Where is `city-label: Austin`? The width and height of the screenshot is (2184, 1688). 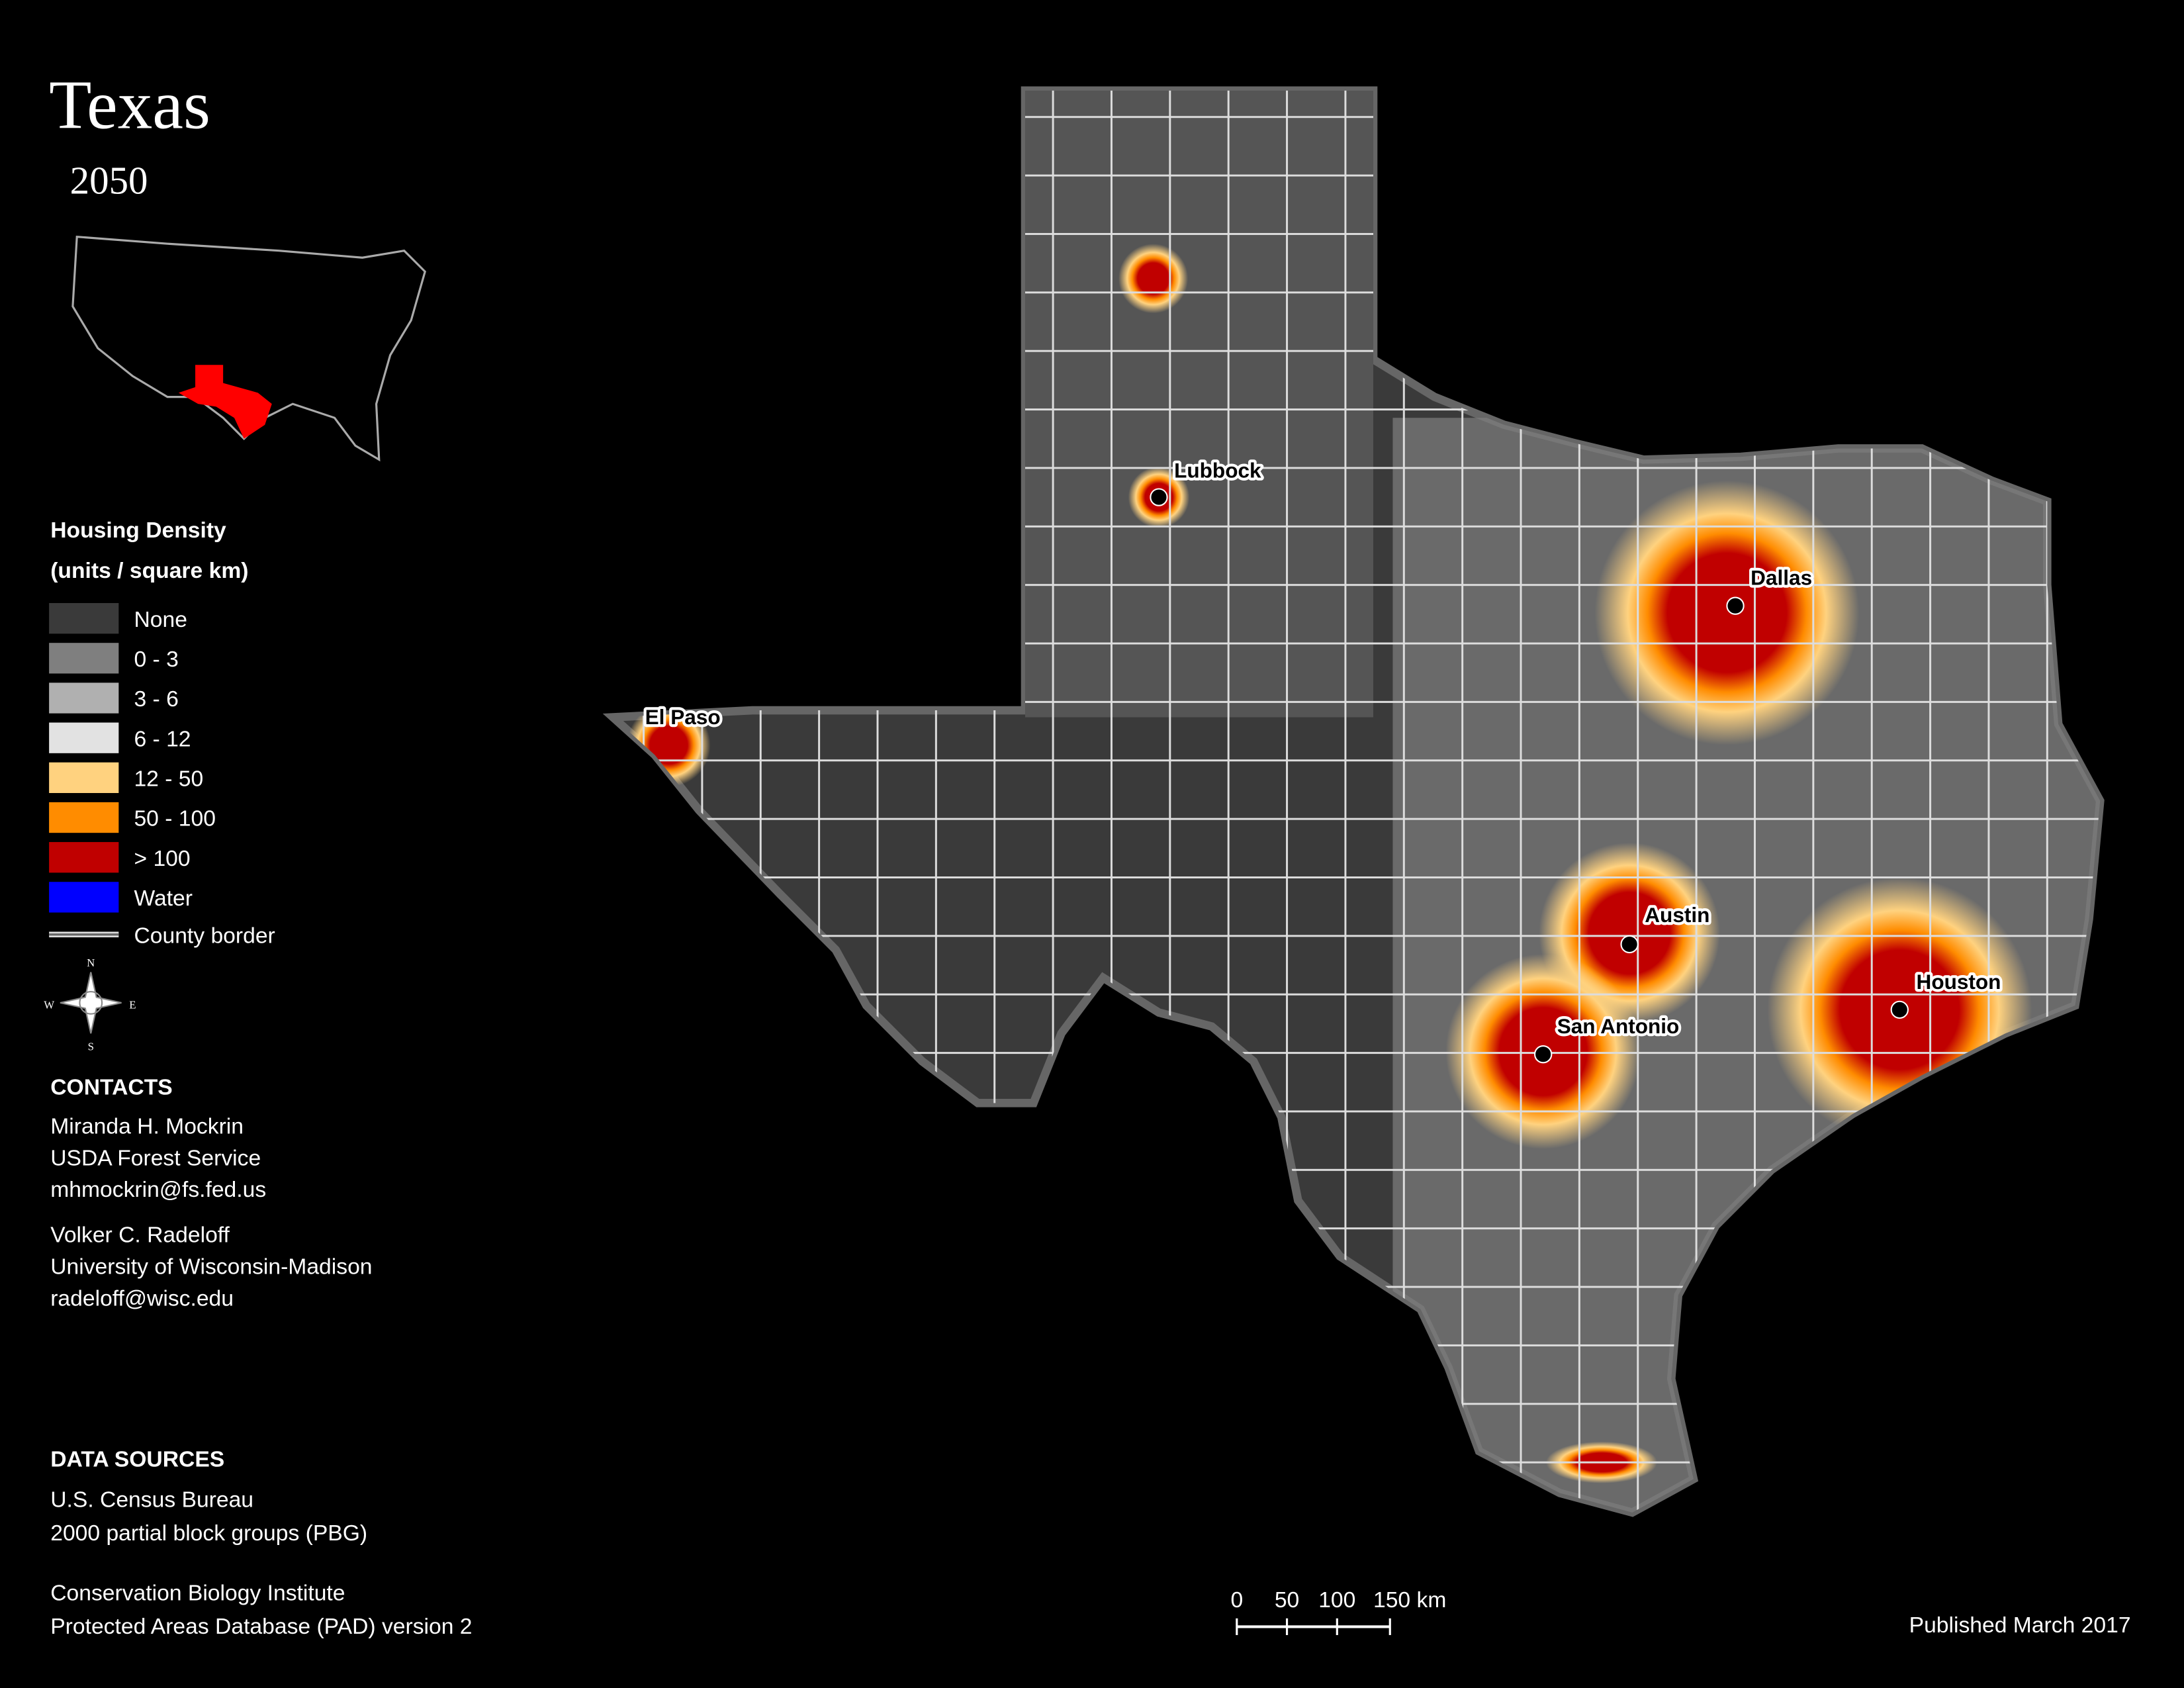
city-label: Austin is located at coordinates (1677, 915).